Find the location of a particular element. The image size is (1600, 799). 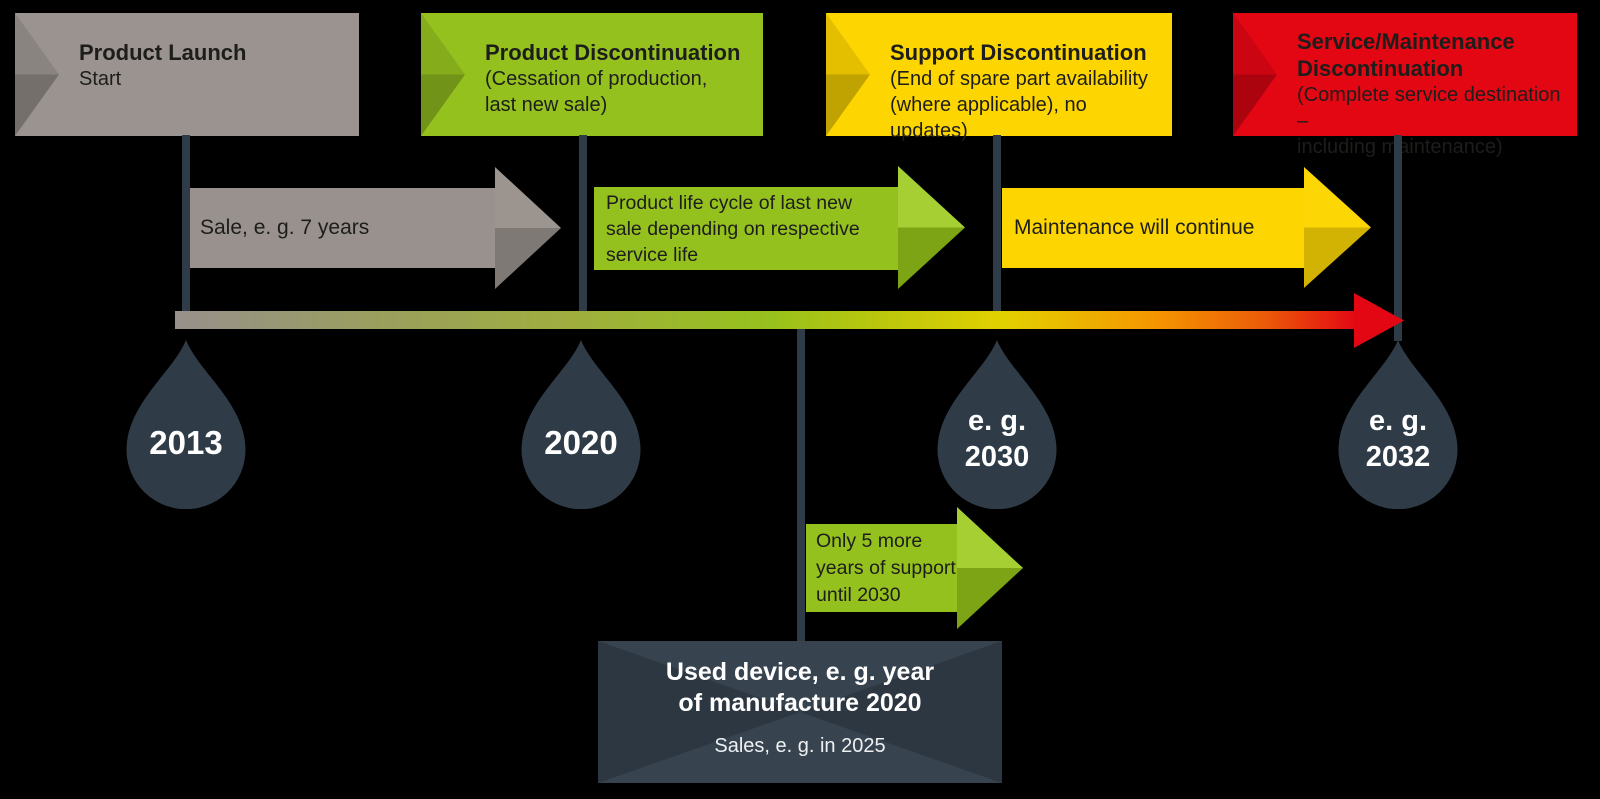

milestone-year: 2032 is located at coordinates (1398, 457).